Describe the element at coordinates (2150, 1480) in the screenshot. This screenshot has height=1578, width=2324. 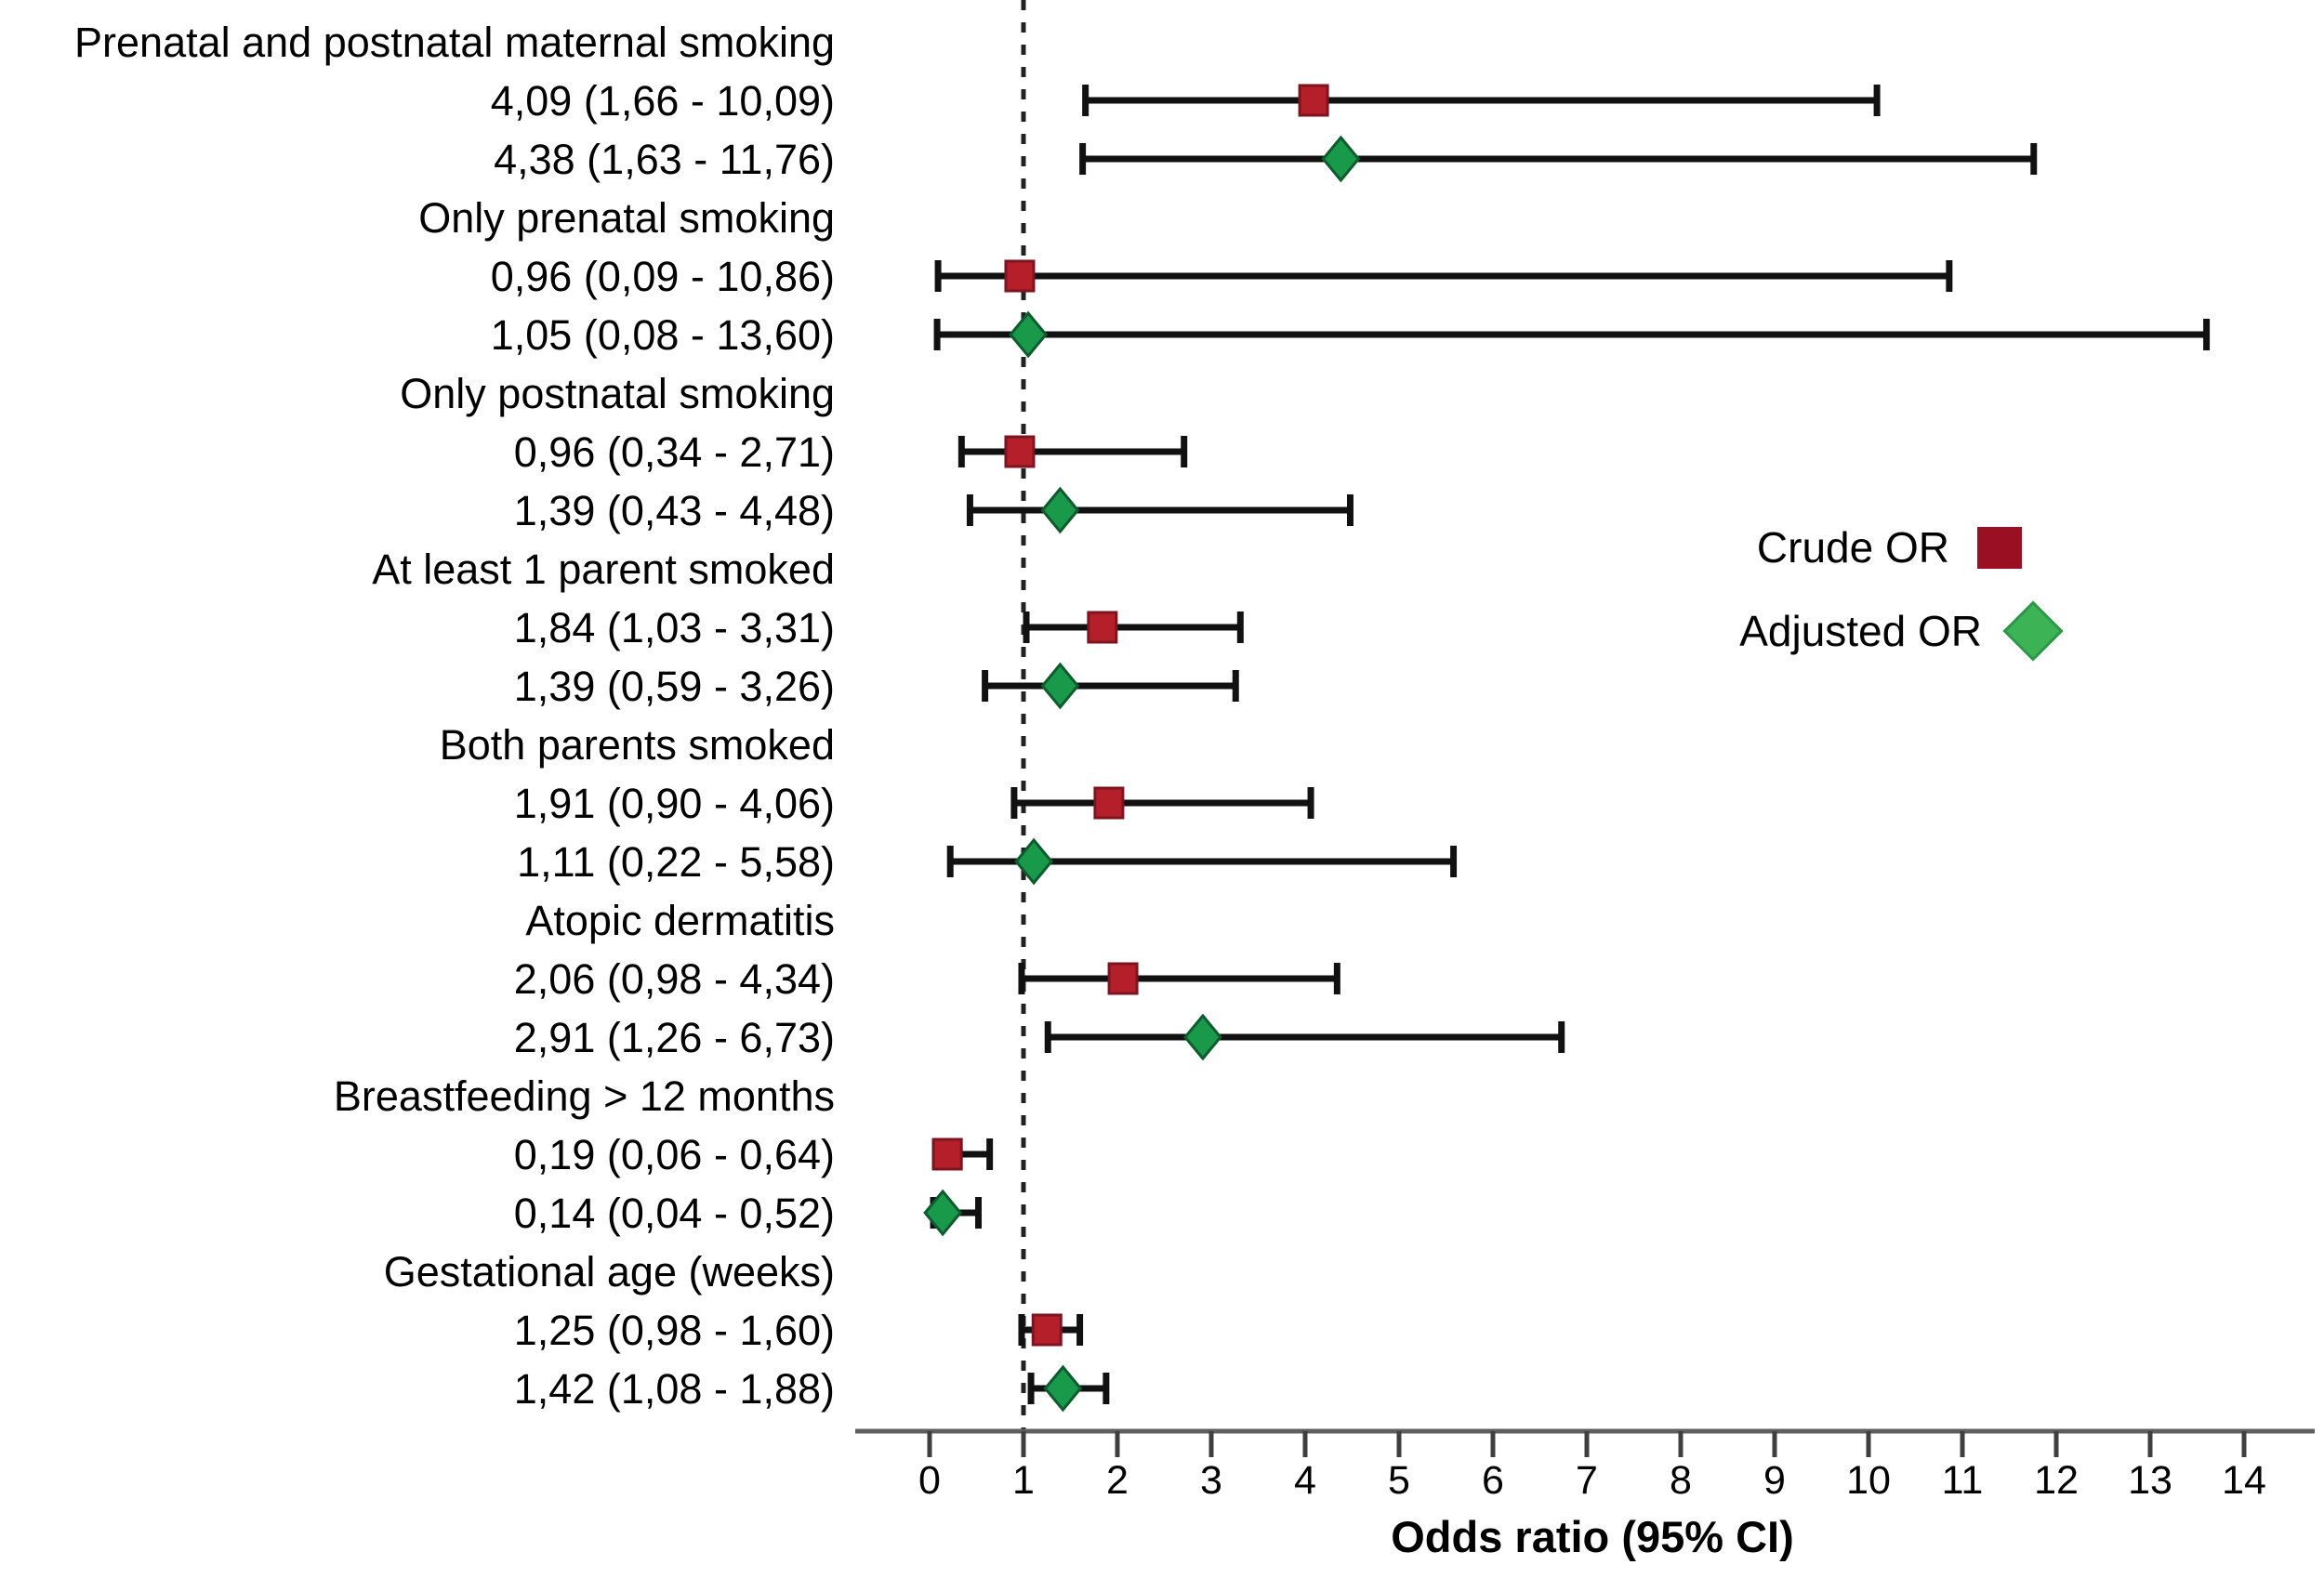
I see `axis-tick-label: 13` at that location.